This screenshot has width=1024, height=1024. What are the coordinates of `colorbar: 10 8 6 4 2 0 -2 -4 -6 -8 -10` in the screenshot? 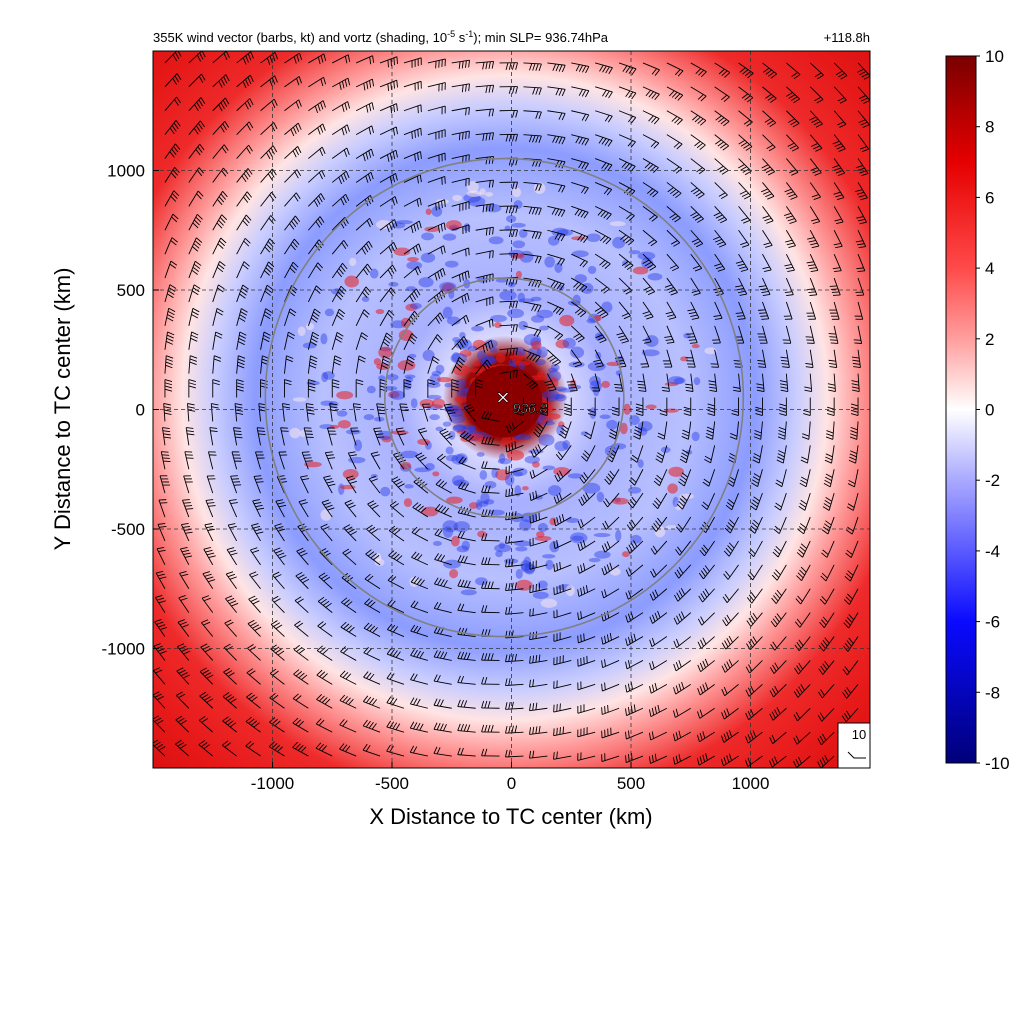 It's located at (977, 410).